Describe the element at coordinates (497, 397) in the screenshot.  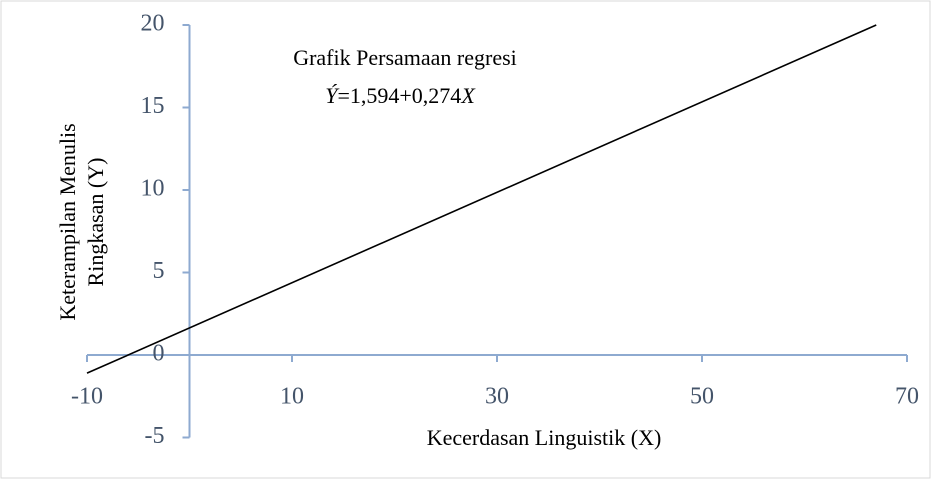
I see `x-tick-label: 30` at that location.